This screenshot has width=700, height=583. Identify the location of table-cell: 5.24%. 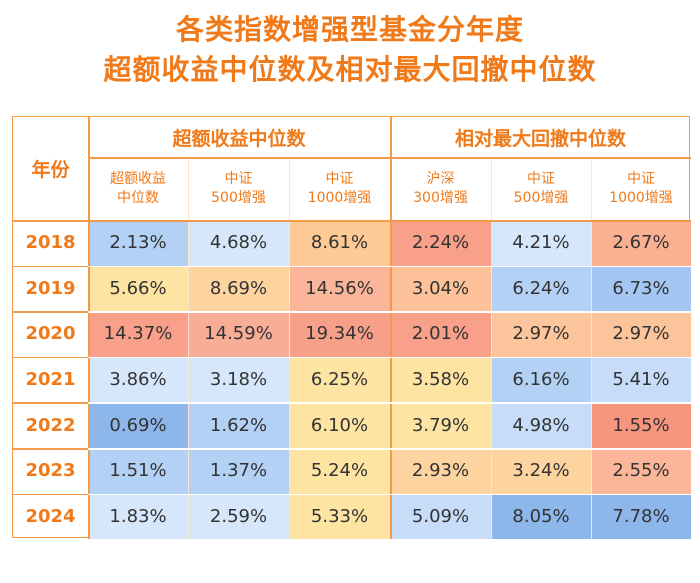
(339, 471).